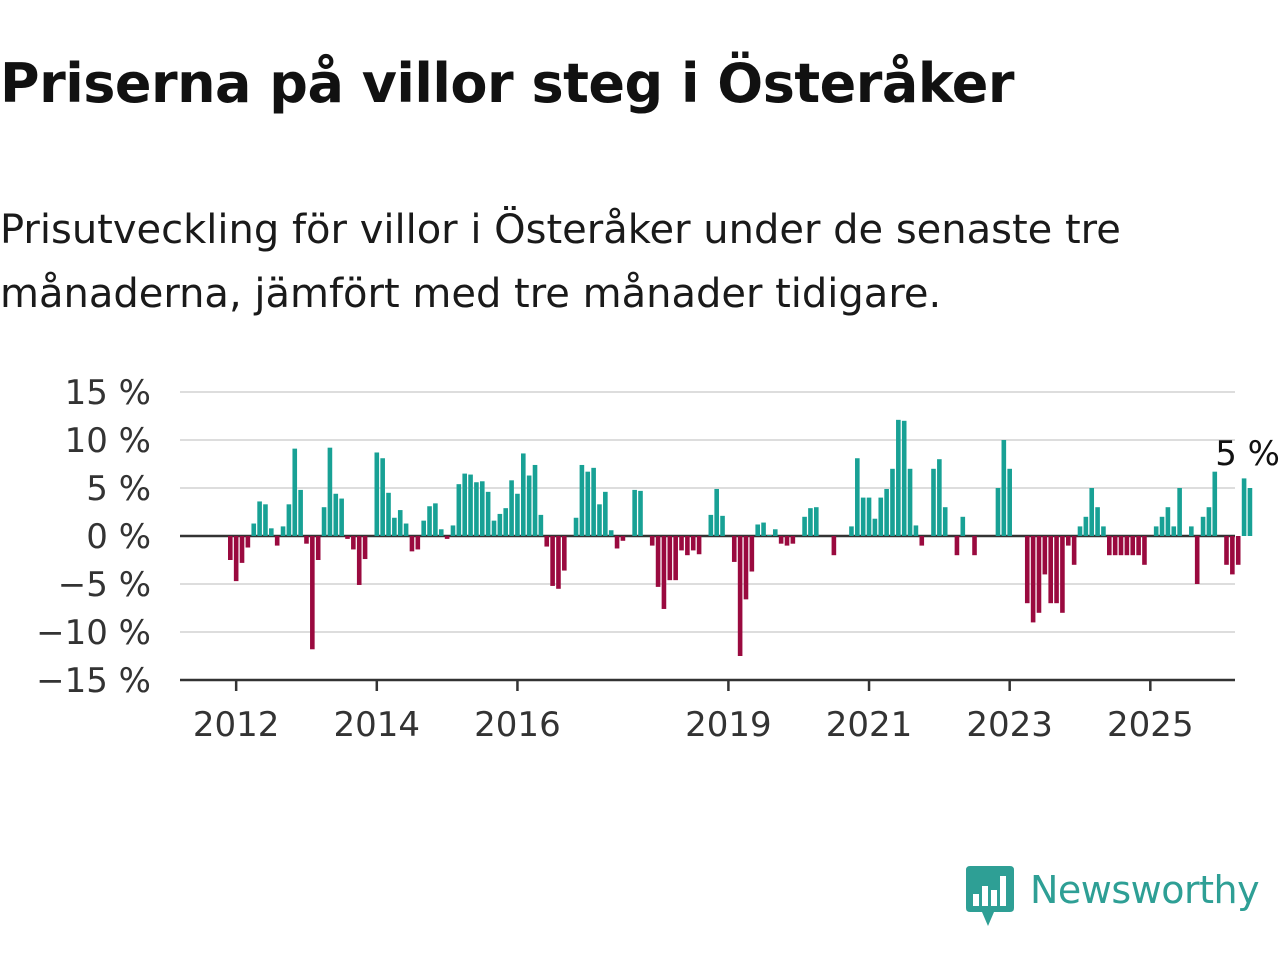  Describe the element at coordinates (118, 489) in the screenshot. I see `y-tick-label: 5 %` at that location.